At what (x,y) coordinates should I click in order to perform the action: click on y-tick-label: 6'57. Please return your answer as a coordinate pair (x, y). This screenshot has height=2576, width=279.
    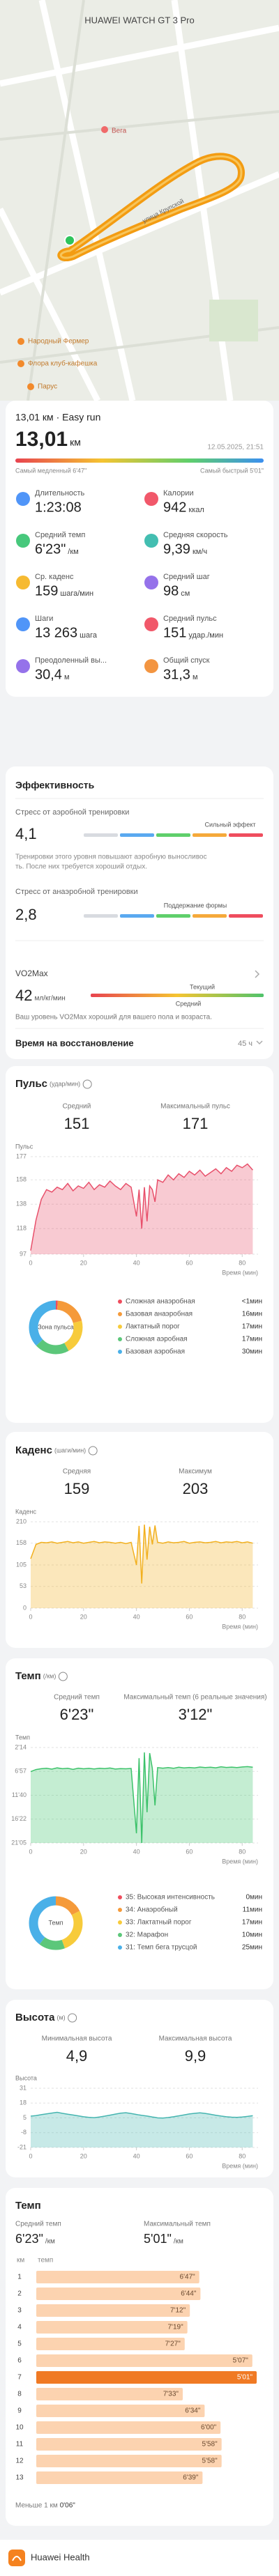
    Looking at the image, I should click on (21, 1771).